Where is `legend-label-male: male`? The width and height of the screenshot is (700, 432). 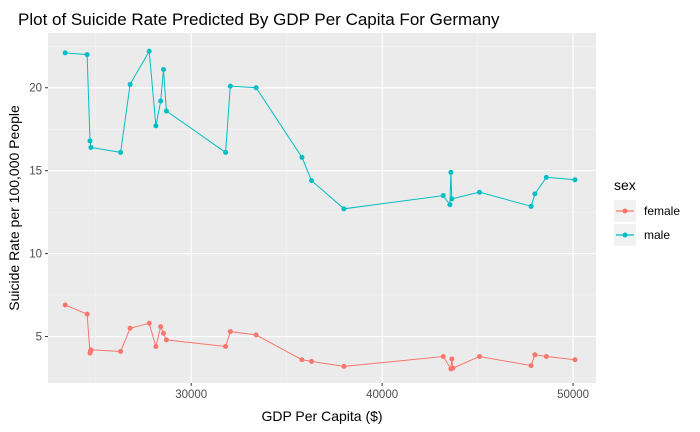 legend-label-male: male is located at coordinates (657, 235).